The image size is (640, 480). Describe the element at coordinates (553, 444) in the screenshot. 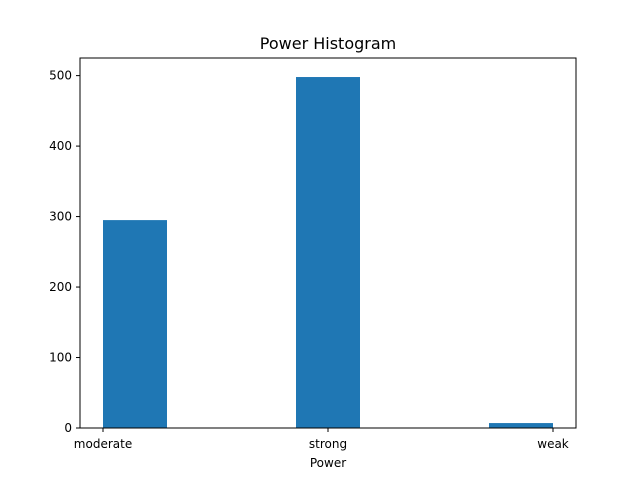

I see `x-tick-label-weak: weak` at that location.